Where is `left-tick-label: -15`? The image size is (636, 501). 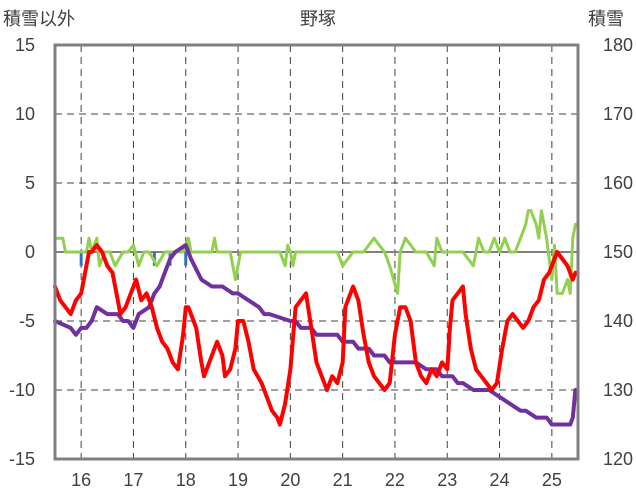
left-tick-label: -15 is located at coordinates (22, 459).